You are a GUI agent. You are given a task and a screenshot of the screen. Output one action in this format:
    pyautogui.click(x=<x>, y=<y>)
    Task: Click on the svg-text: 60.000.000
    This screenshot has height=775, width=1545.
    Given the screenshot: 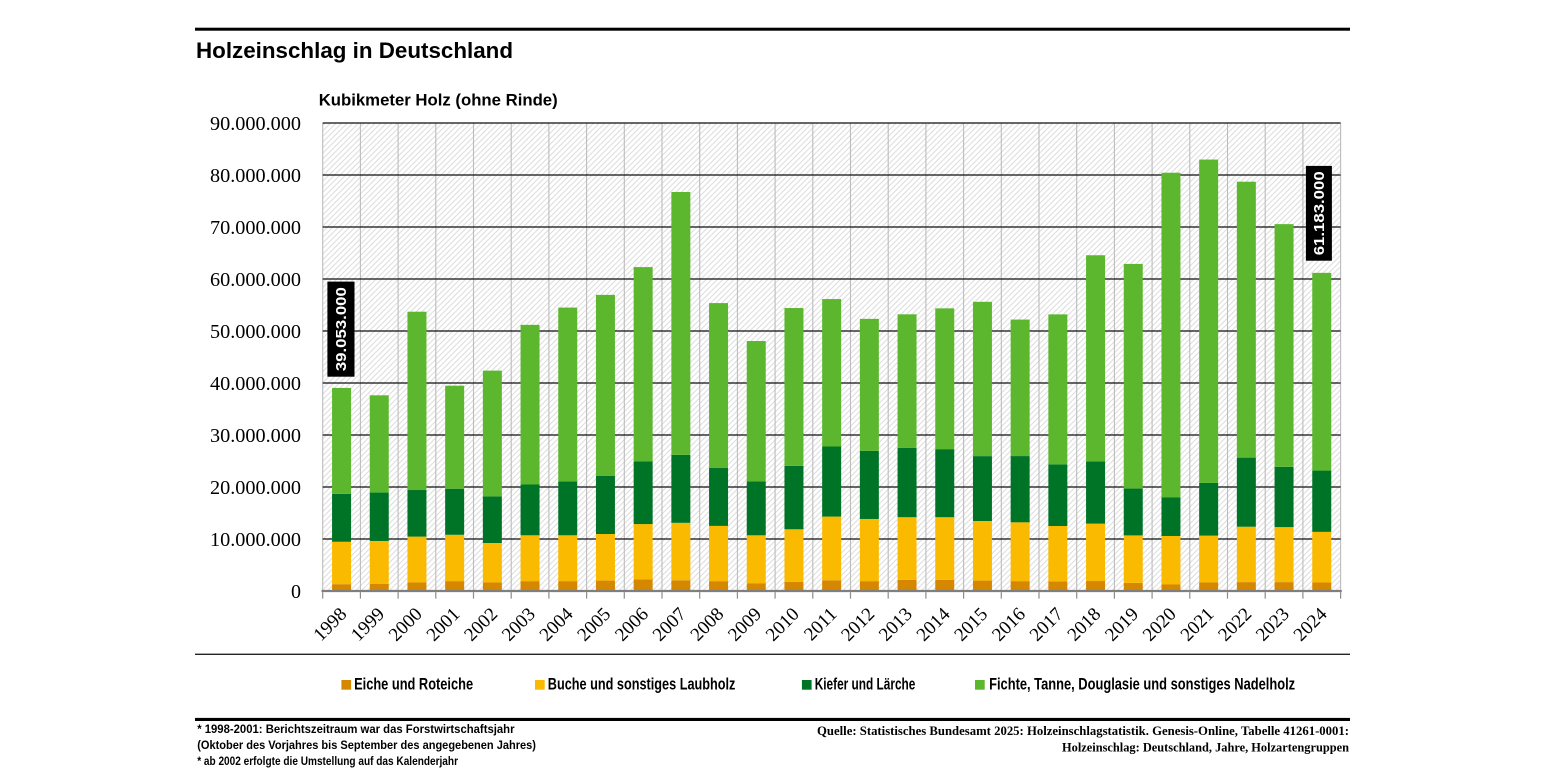 What is the action you would take?
    pyautogui.click(x=255, y=280)
    